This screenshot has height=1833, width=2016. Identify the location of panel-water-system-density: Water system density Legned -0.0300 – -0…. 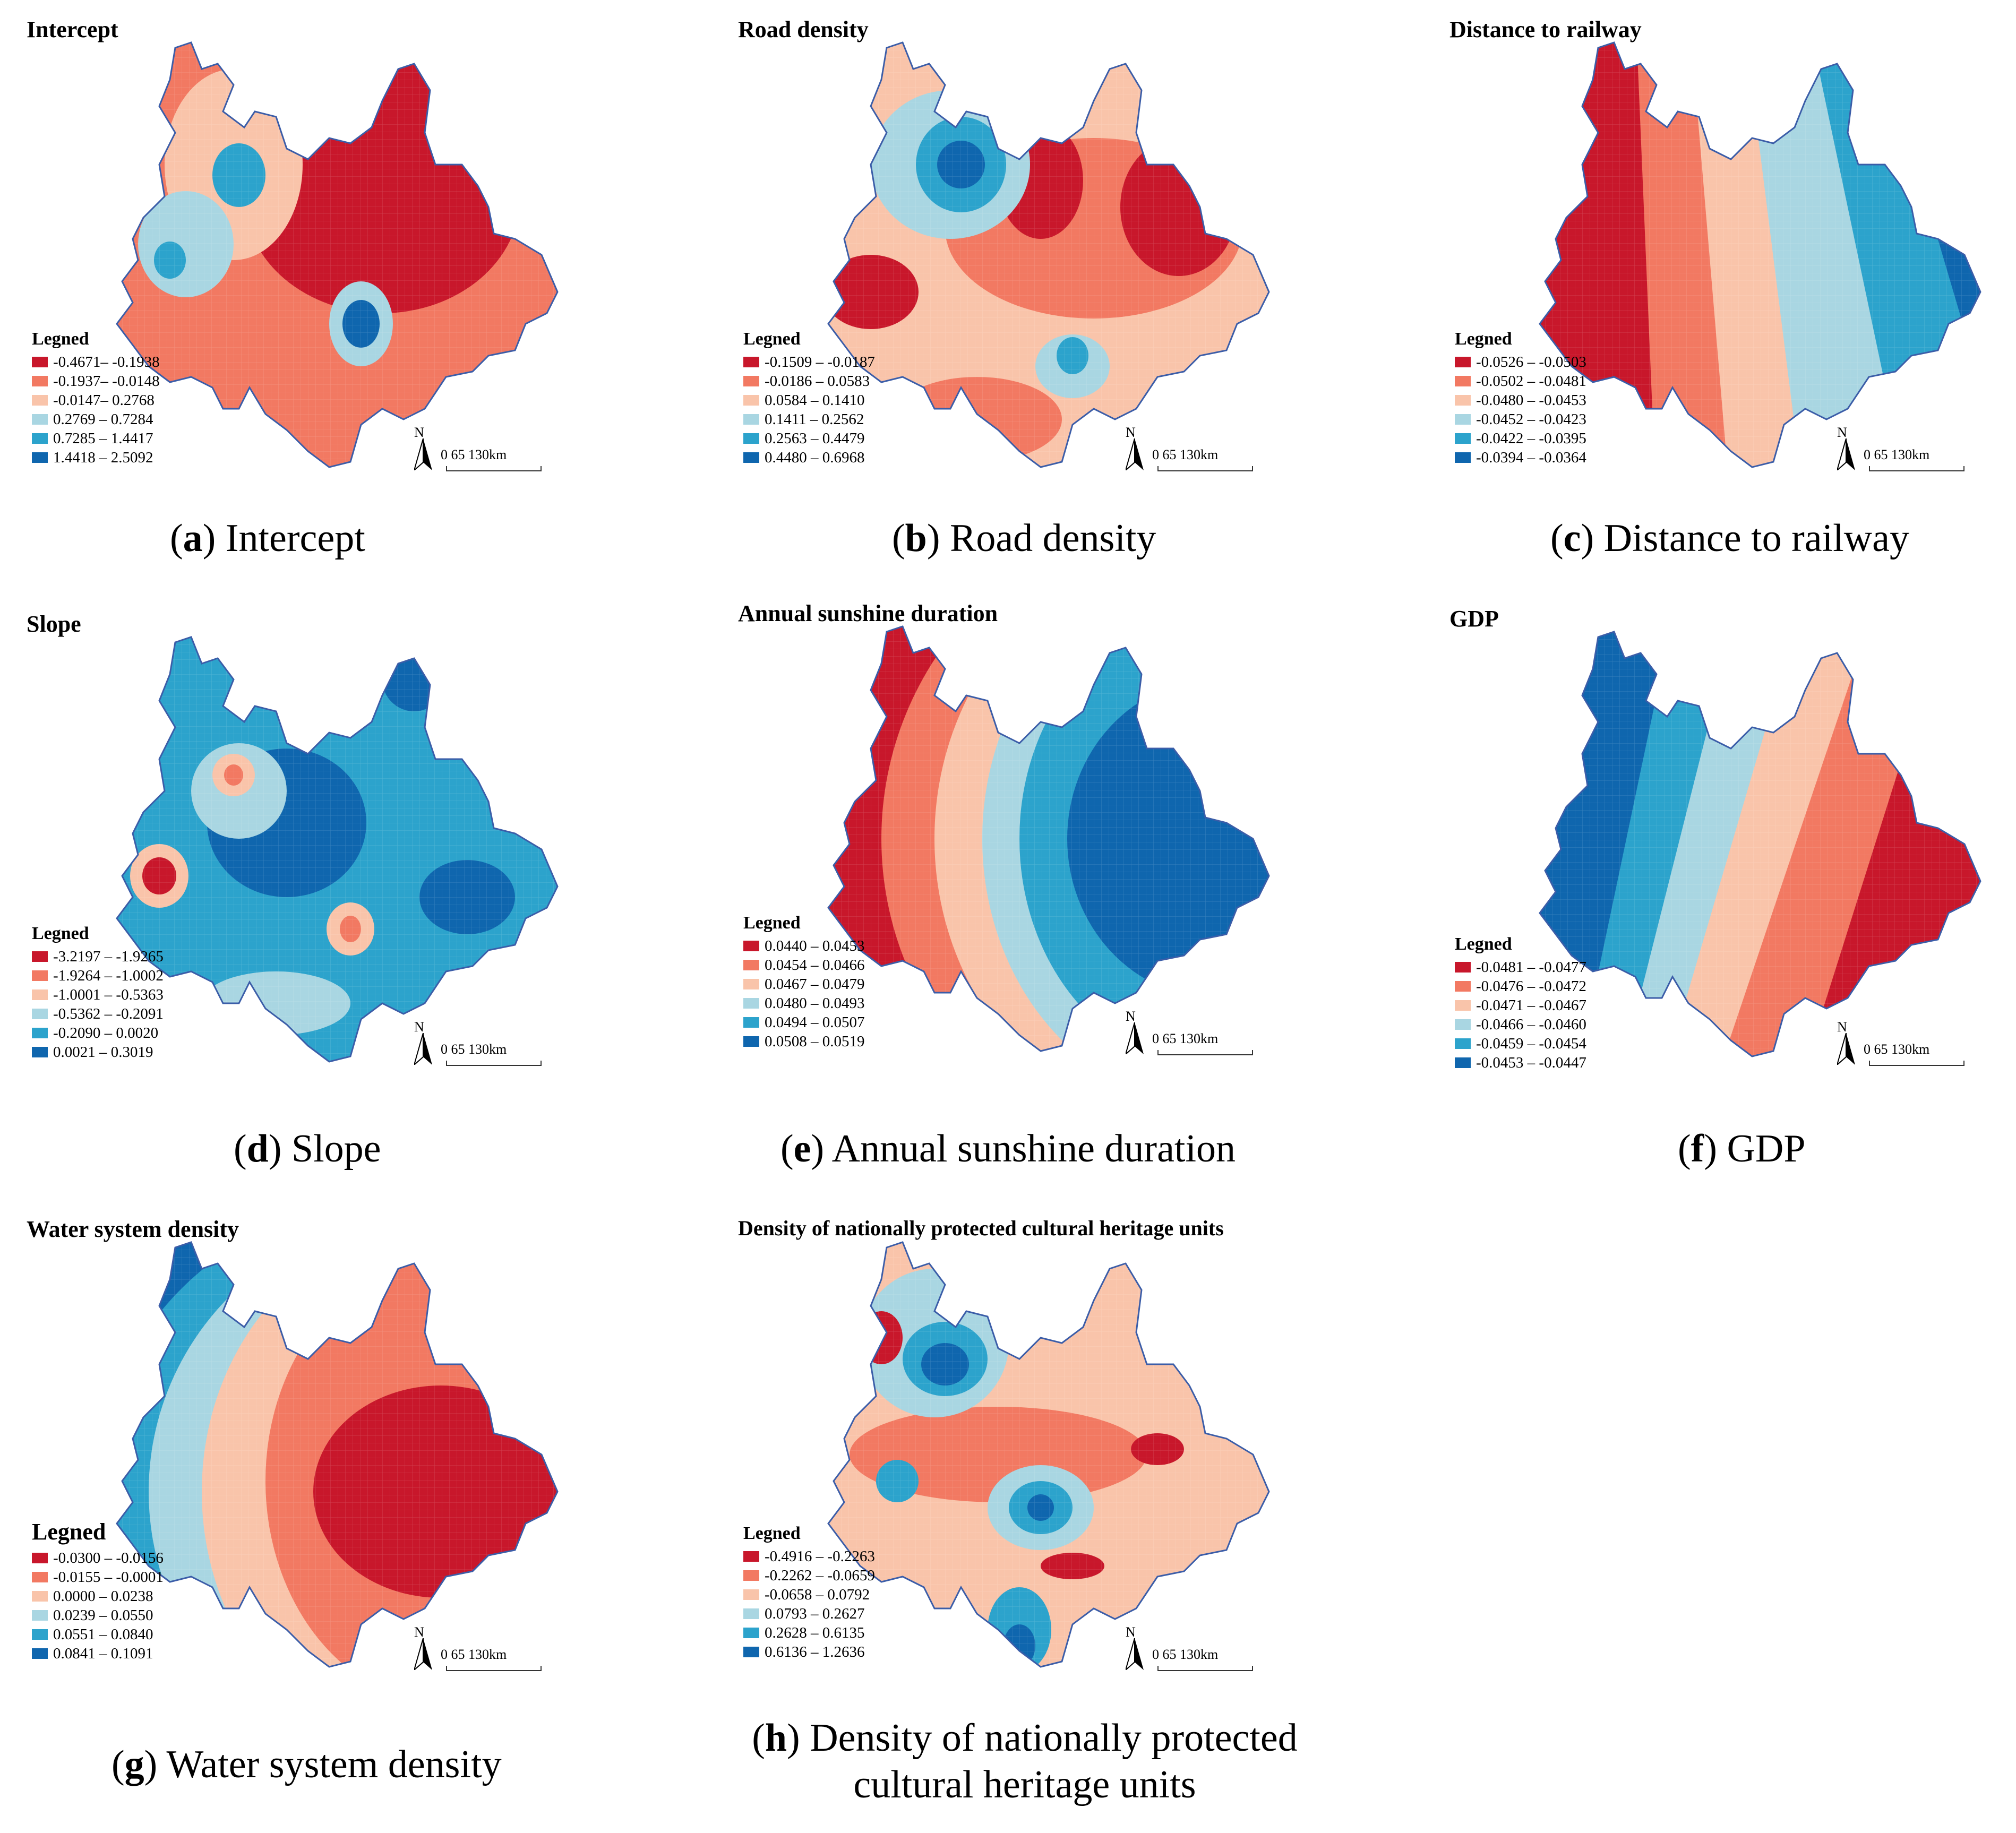
(340, 1497).